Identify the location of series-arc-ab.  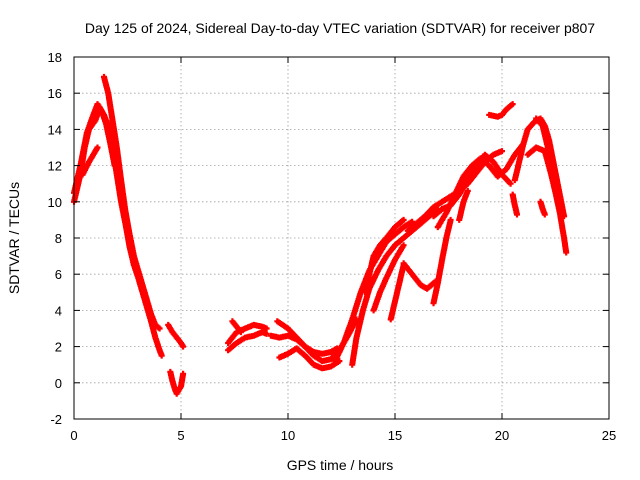
(544, 138).